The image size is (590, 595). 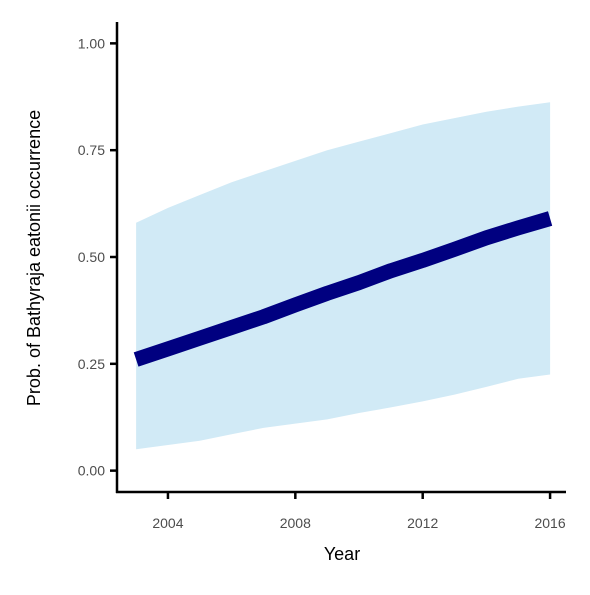 What do you see at coordinates (91, 364) in the screenshot?
I see `y-tick-label: 0.25` at bounding box center [91, 364].